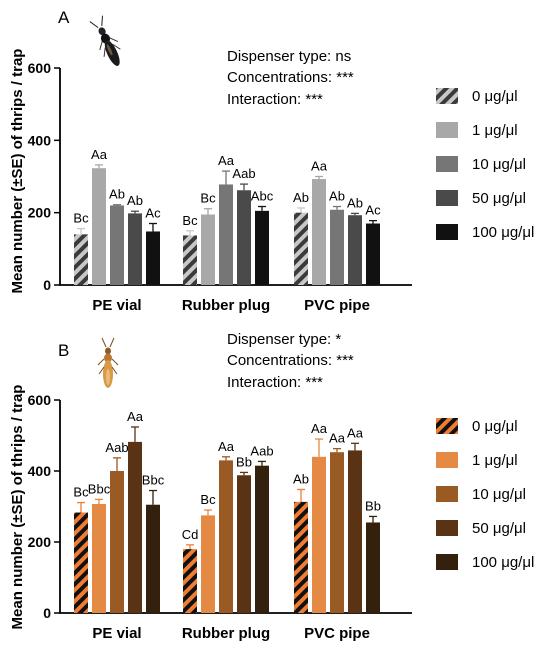 The height and width of the screenshot is (652, 550). What do you see at coordinates (153, 213) in the screenshot?
I see `data-label: Ac` at bounding box center [153, 213].